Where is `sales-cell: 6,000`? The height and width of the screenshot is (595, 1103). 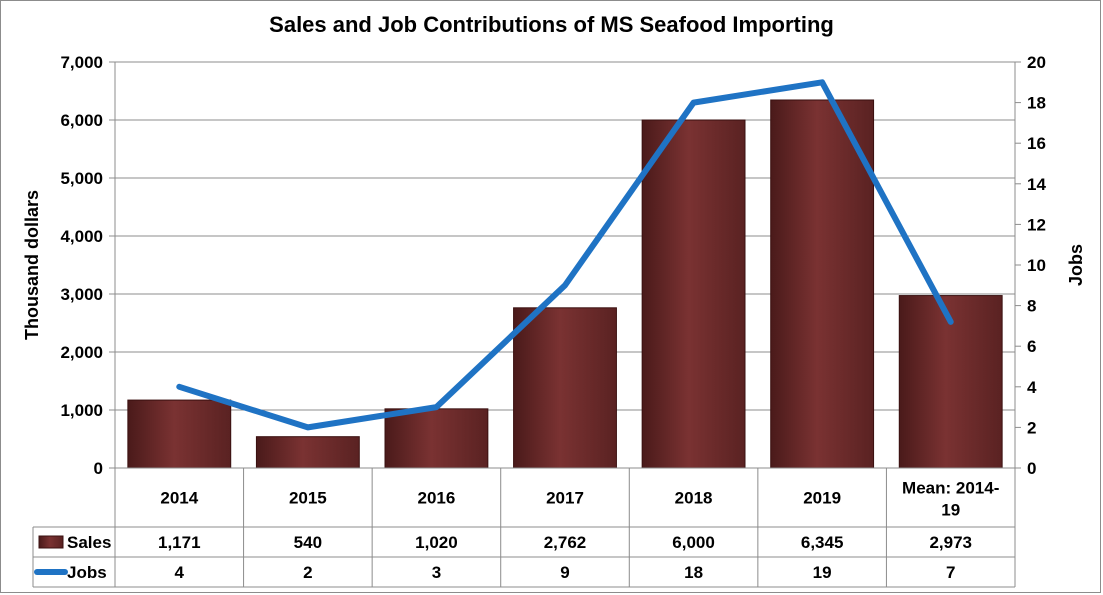
sales-cell: 6,000 is located at coordinates (693, 542).